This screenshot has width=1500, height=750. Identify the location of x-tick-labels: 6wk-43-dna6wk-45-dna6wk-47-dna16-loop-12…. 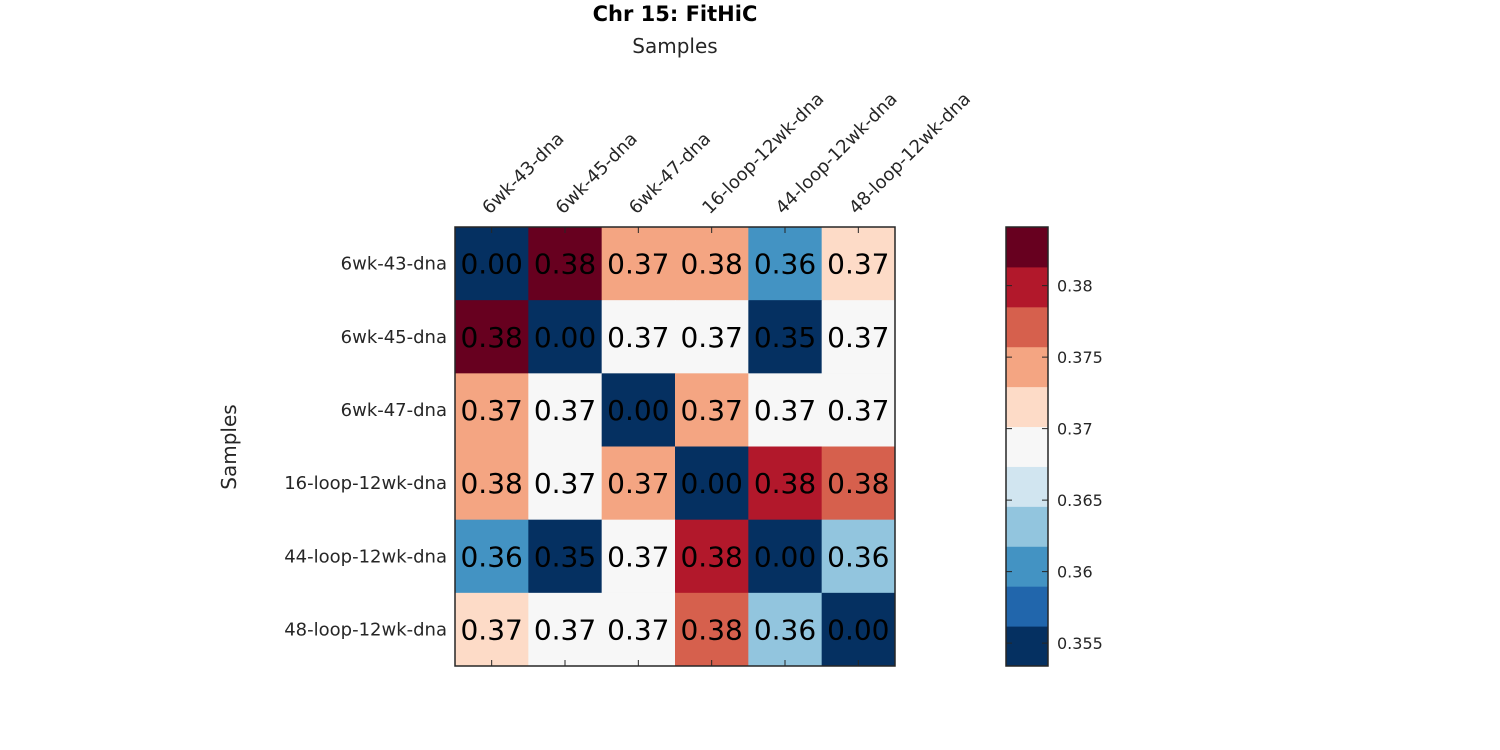
(726, 154).